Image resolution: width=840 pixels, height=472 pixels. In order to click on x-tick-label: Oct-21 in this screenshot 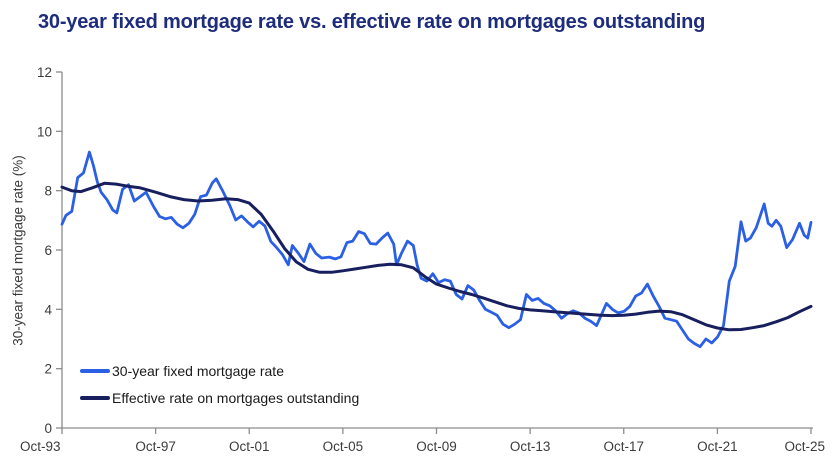, I will do `click(717, 446)`.